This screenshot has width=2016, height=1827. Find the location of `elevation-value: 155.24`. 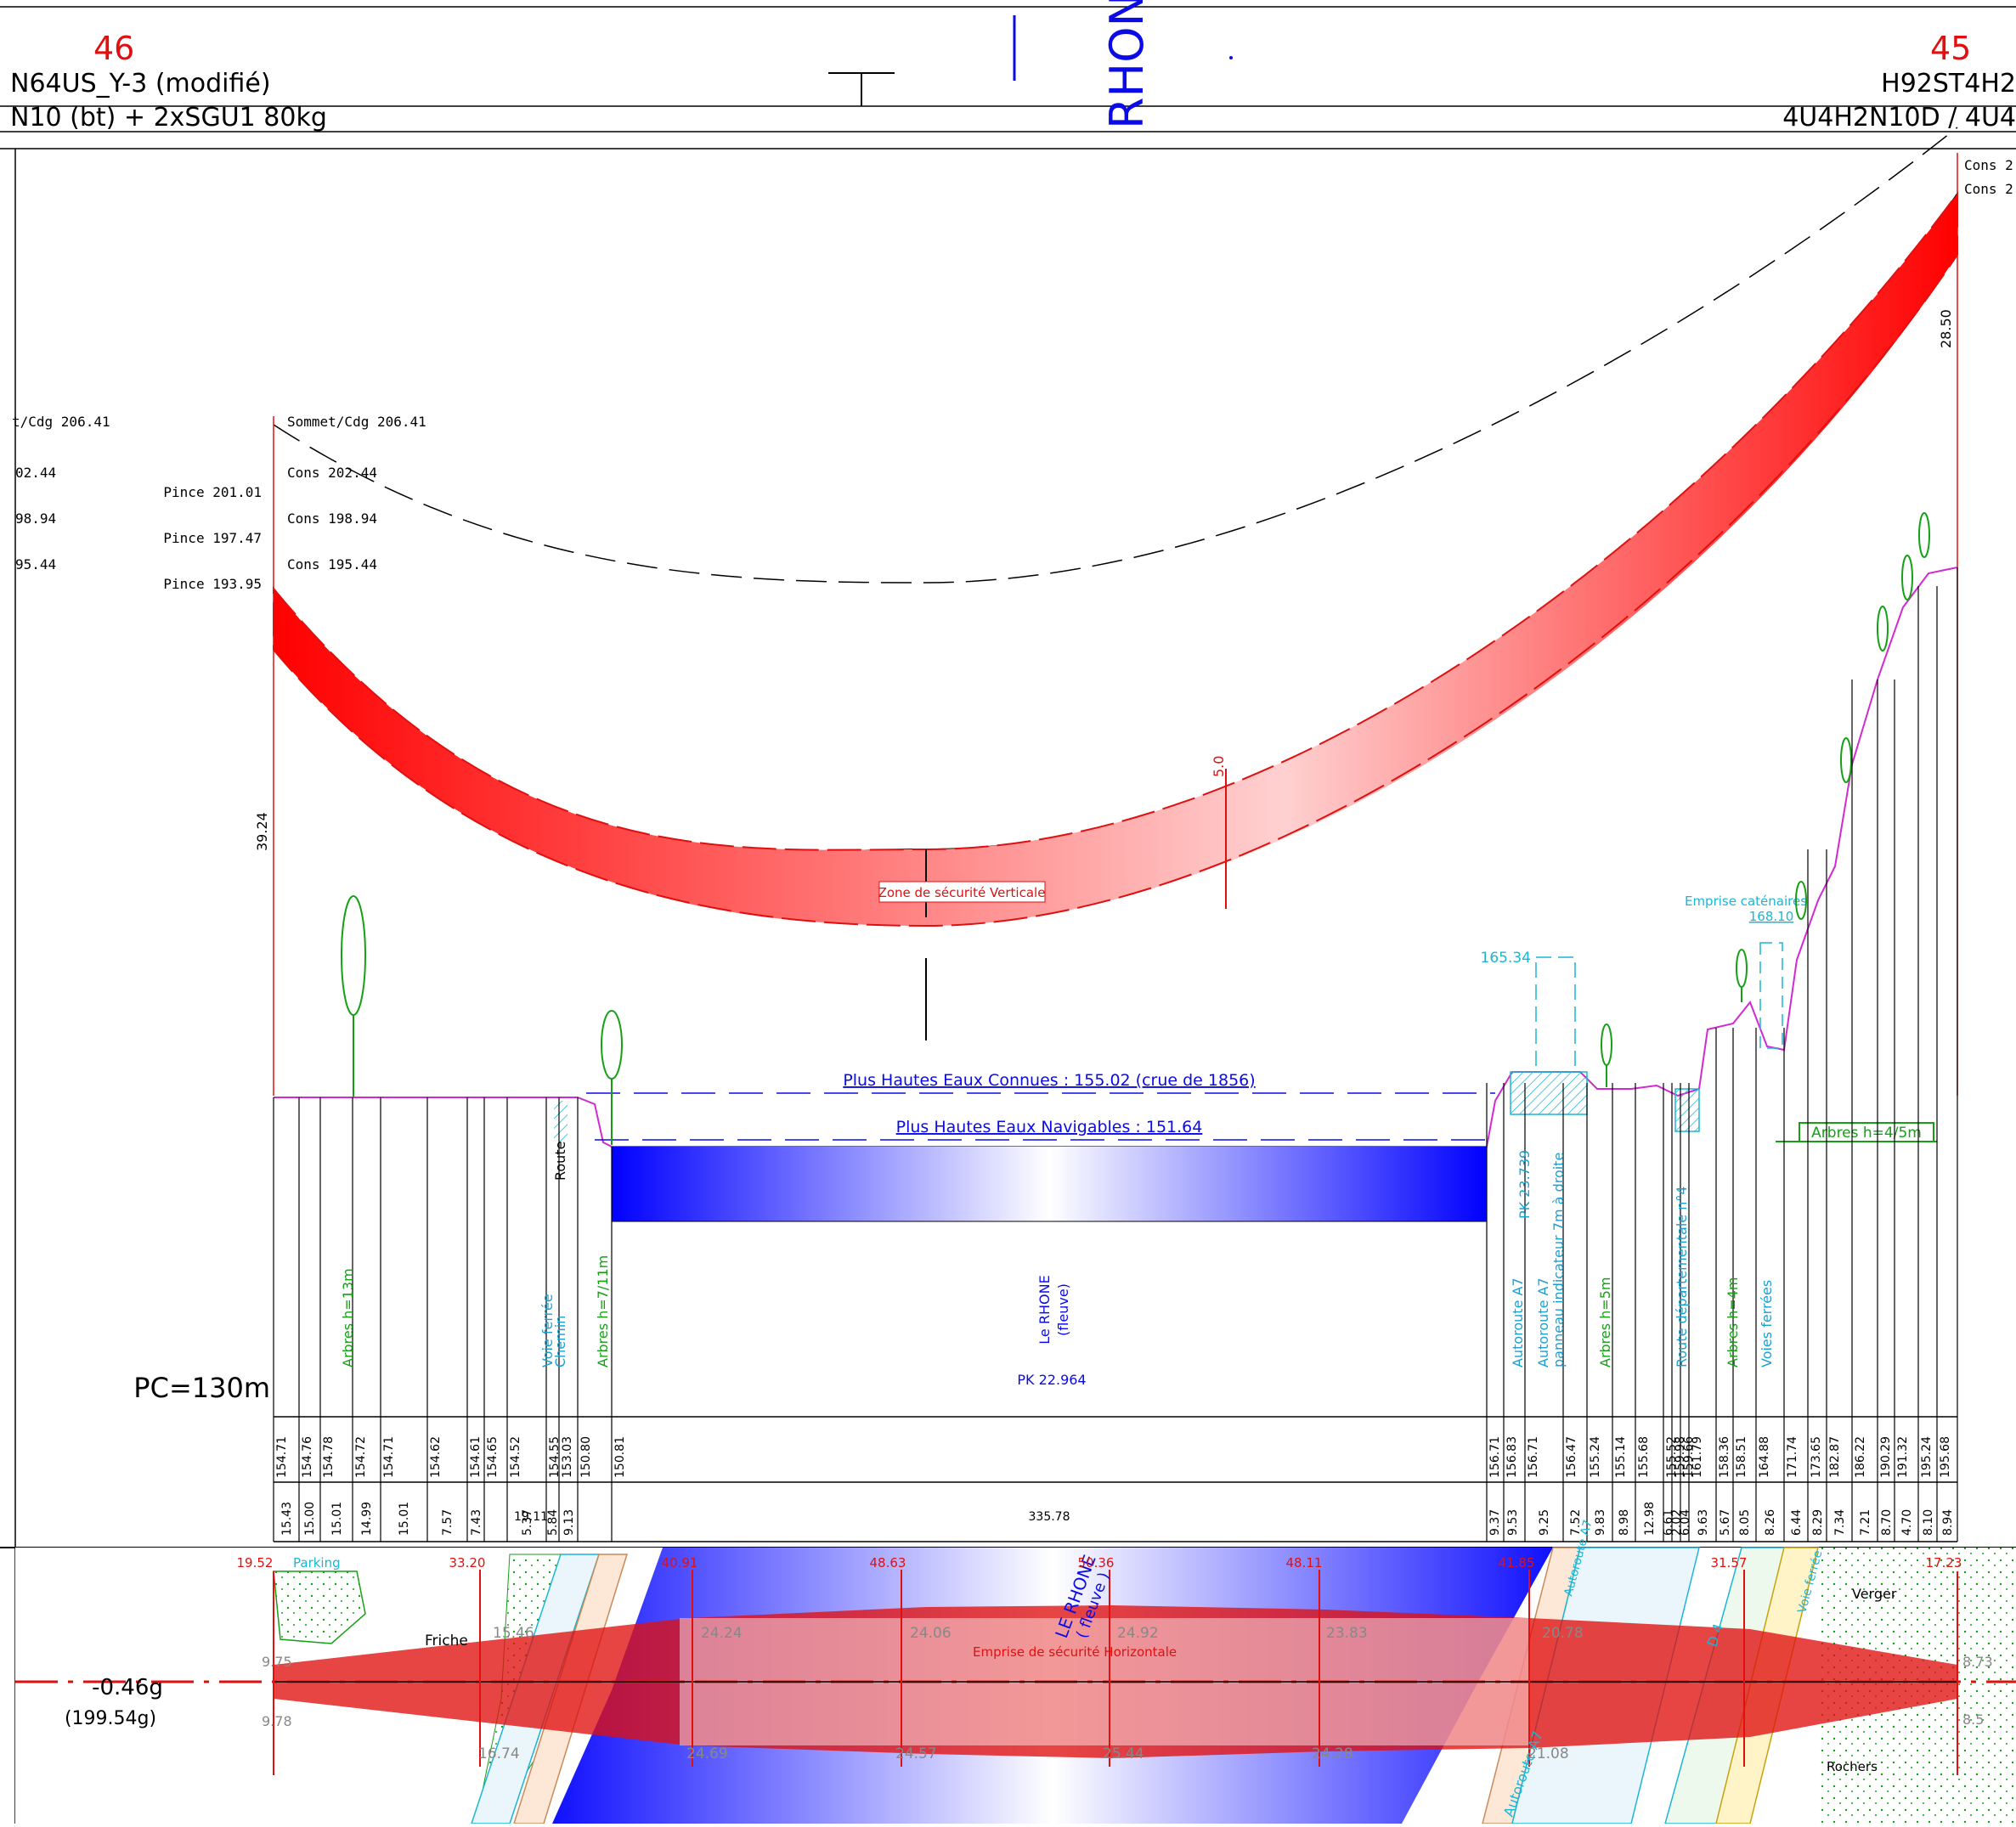

elevation-value: 155.24 is located at coordinates (1595, 1457).